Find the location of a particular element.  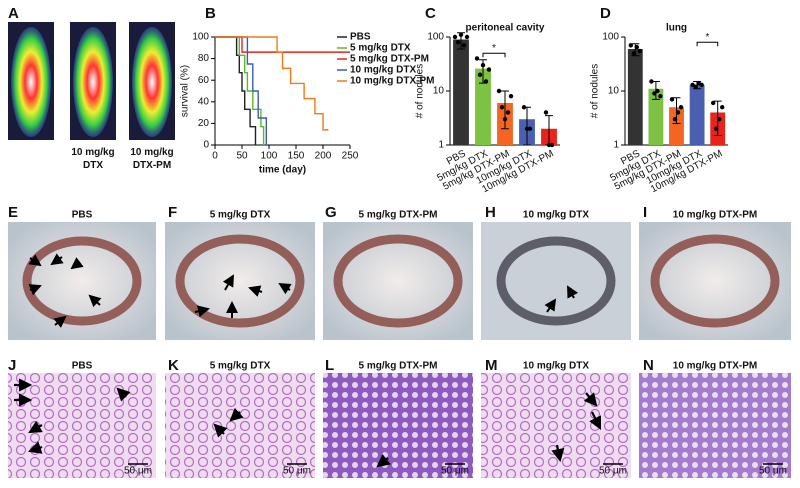

legend-label: PBS is located at coordinates (360, 37).